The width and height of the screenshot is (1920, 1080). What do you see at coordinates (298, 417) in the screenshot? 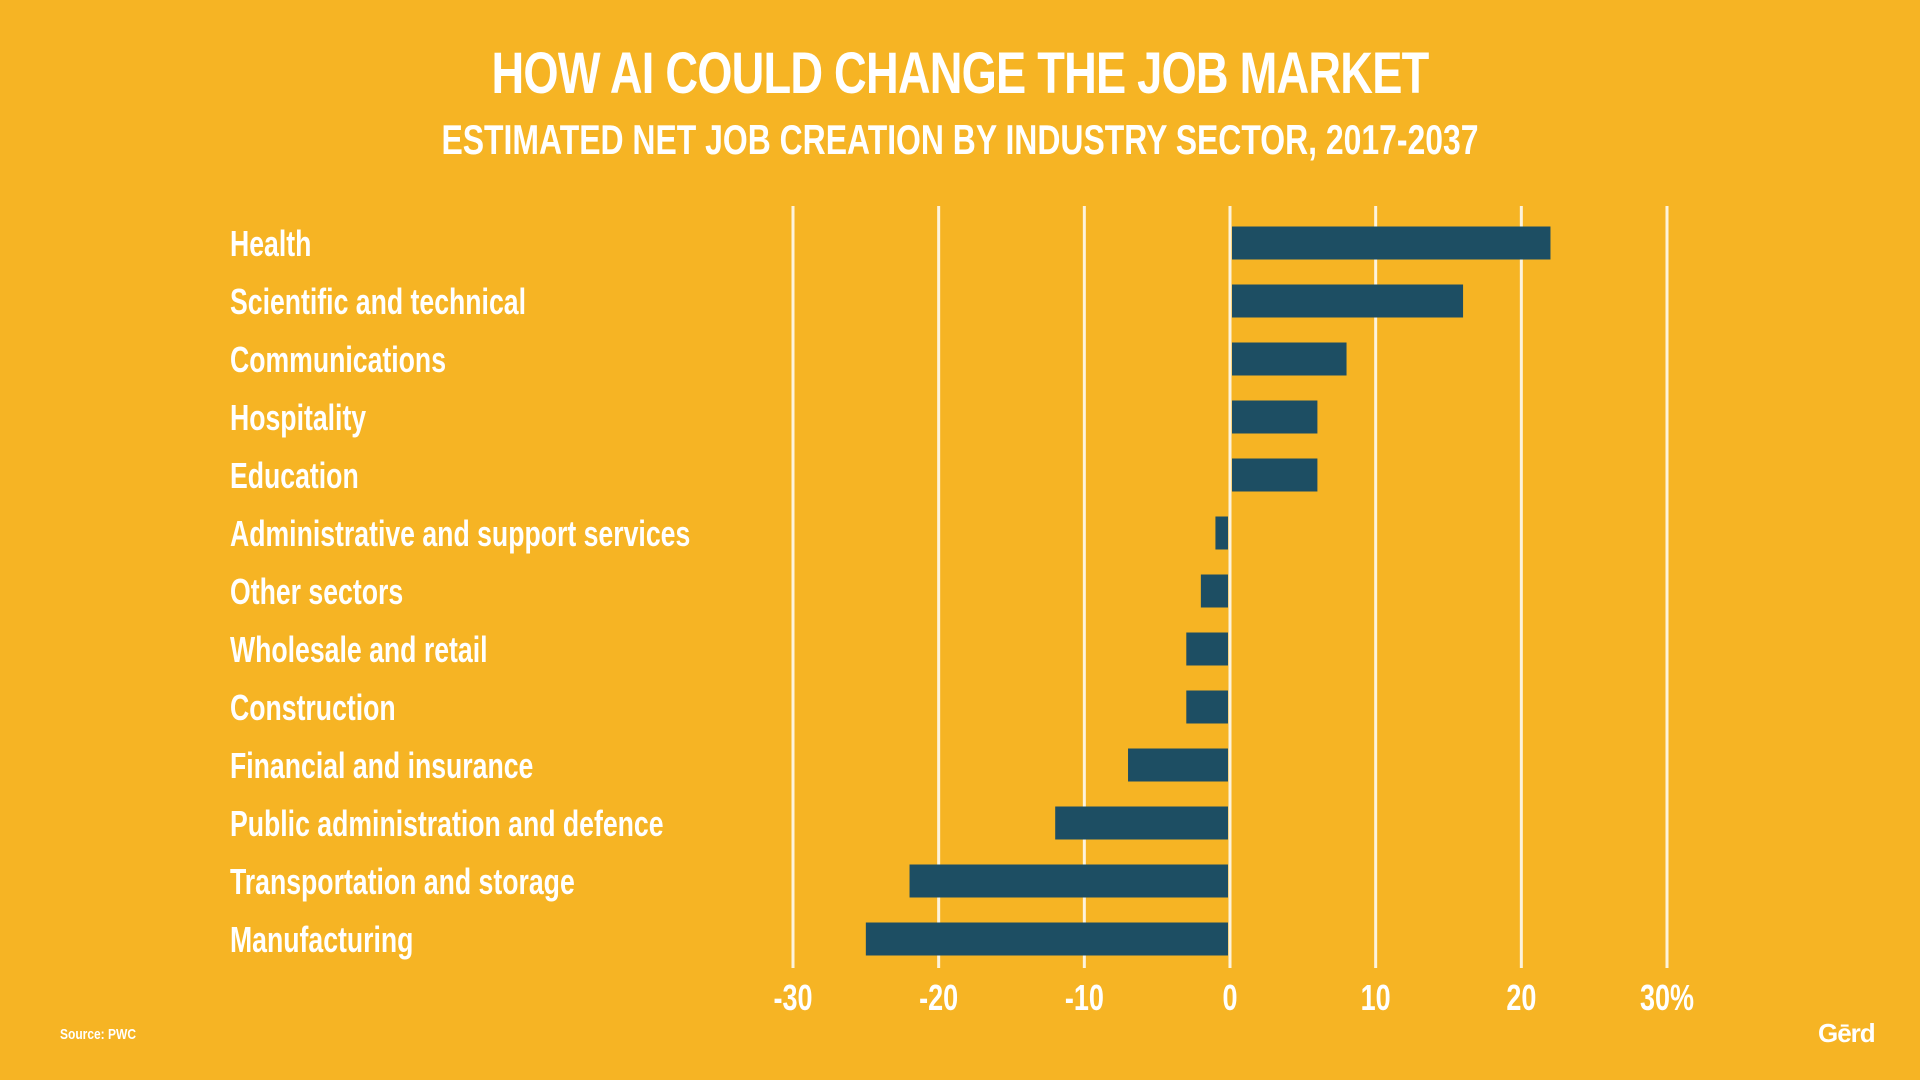
I see `category-label: Hospitality` at bounding box center [298, 417].